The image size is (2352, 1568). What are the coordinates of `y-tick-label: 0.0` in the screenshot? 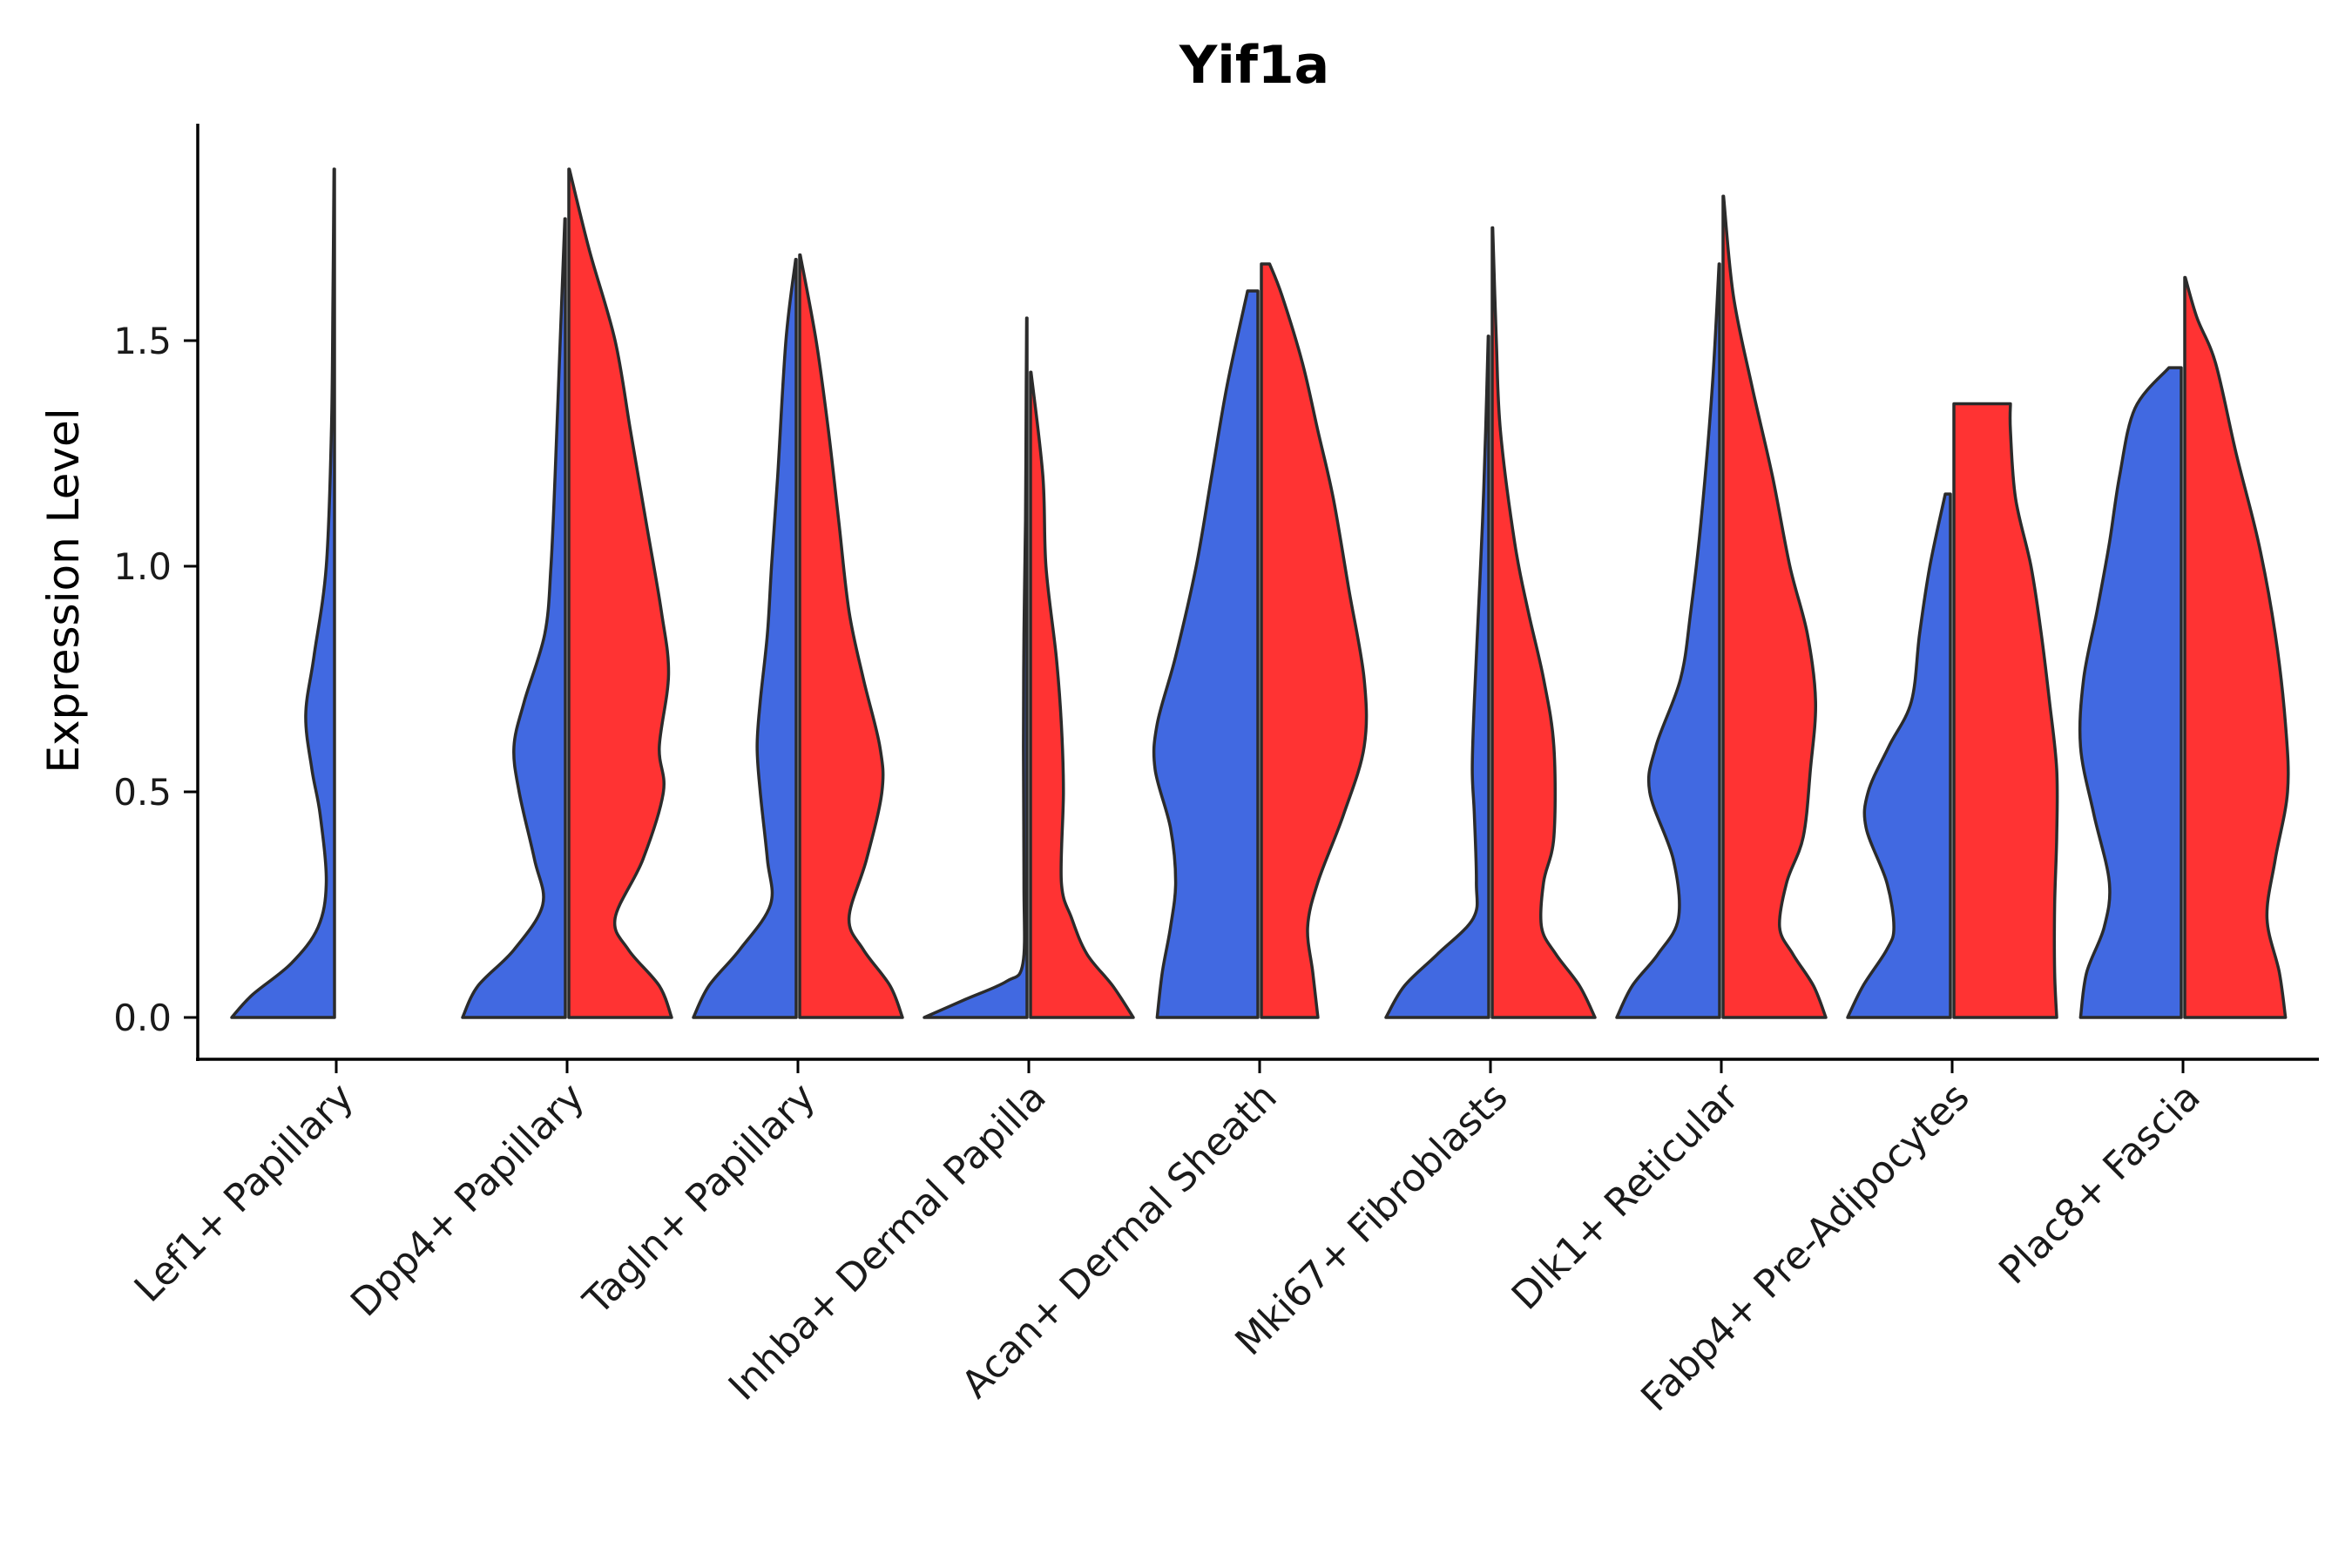 It's located at (142, 1018).